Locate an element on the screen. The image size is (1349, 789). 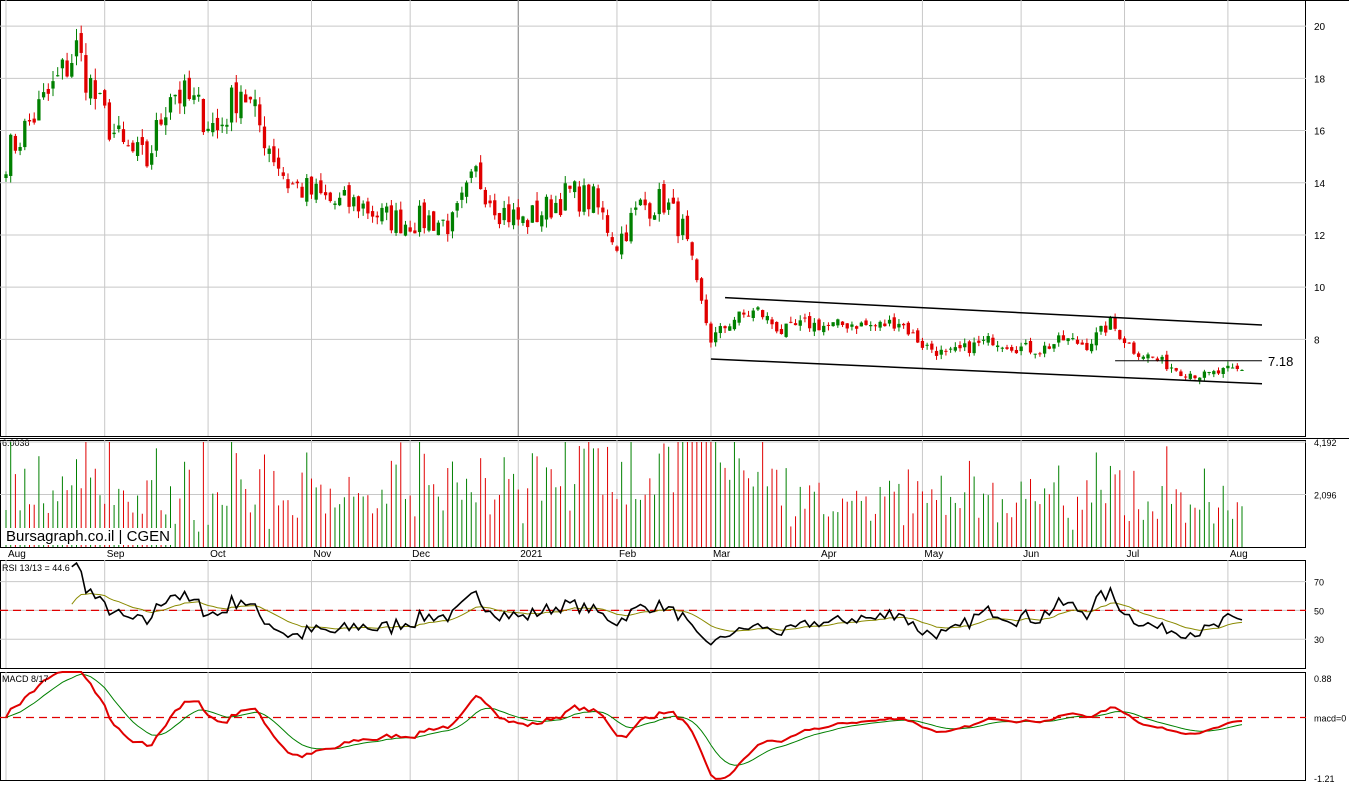
rsi-signal-line is located at coordinates (657, 612).